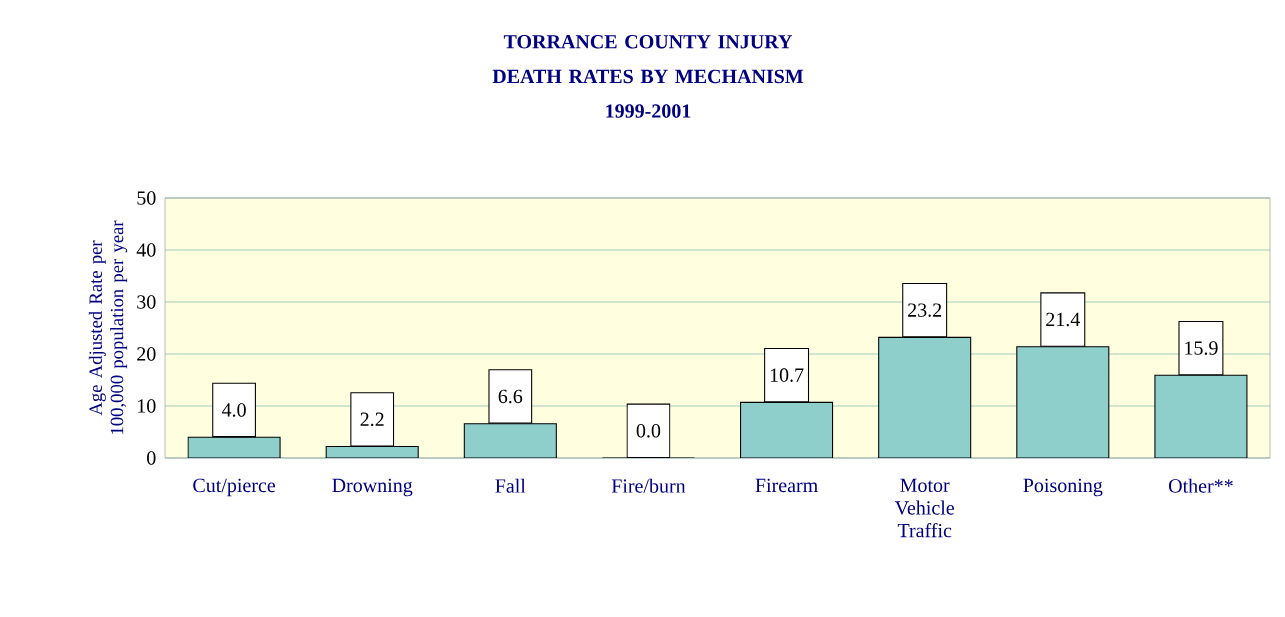 The width and height of the screenshot is (1285, 617). What do you see at coordinates (108, 327) in the screenshot?
I see `y-axis-title: Age Adjusted Rate per 100,000 population per year` at bounding box center [108, 327].